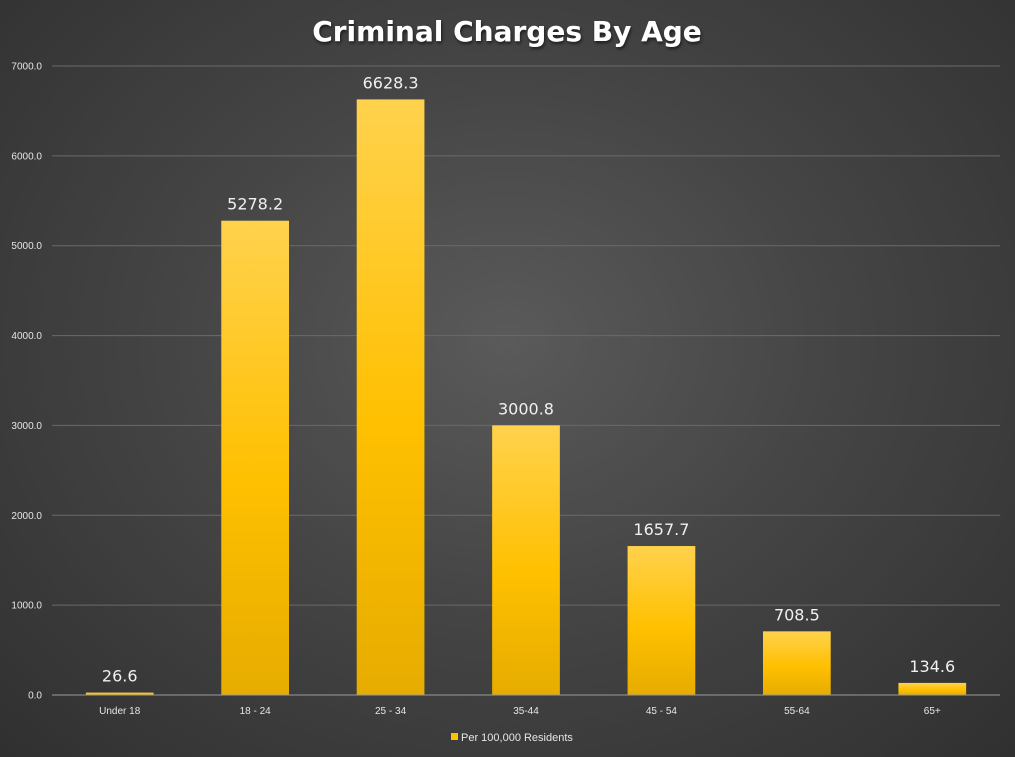  Describe the element at coordinates (26, 246) in the screenshot. I see `y-tick-label: 5000.0` at that location.